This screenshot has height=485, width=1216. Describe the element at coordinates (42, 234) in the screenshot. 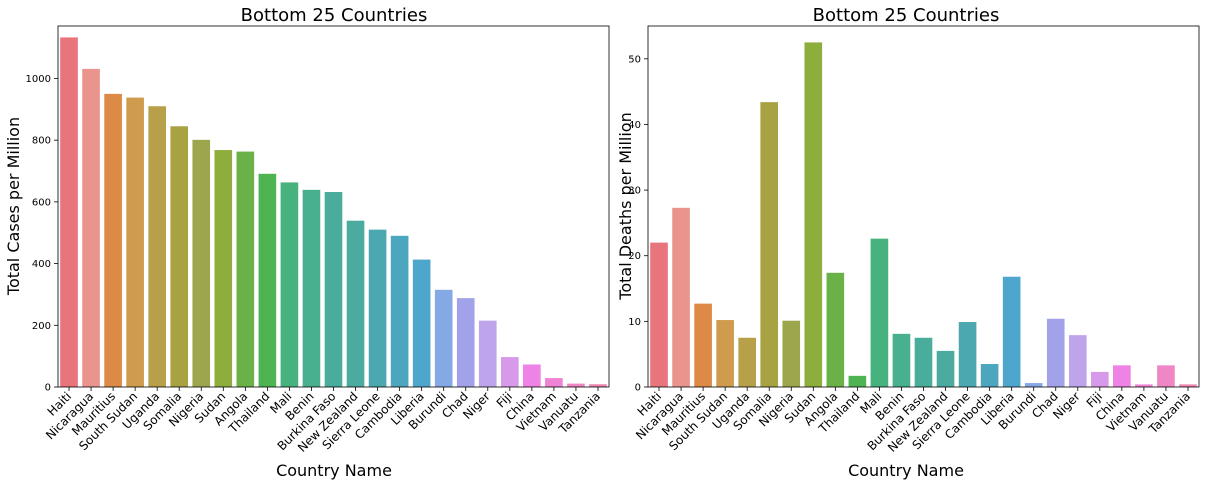

I see `y-ticks: 0 200 400 600 800 1000` at that location.